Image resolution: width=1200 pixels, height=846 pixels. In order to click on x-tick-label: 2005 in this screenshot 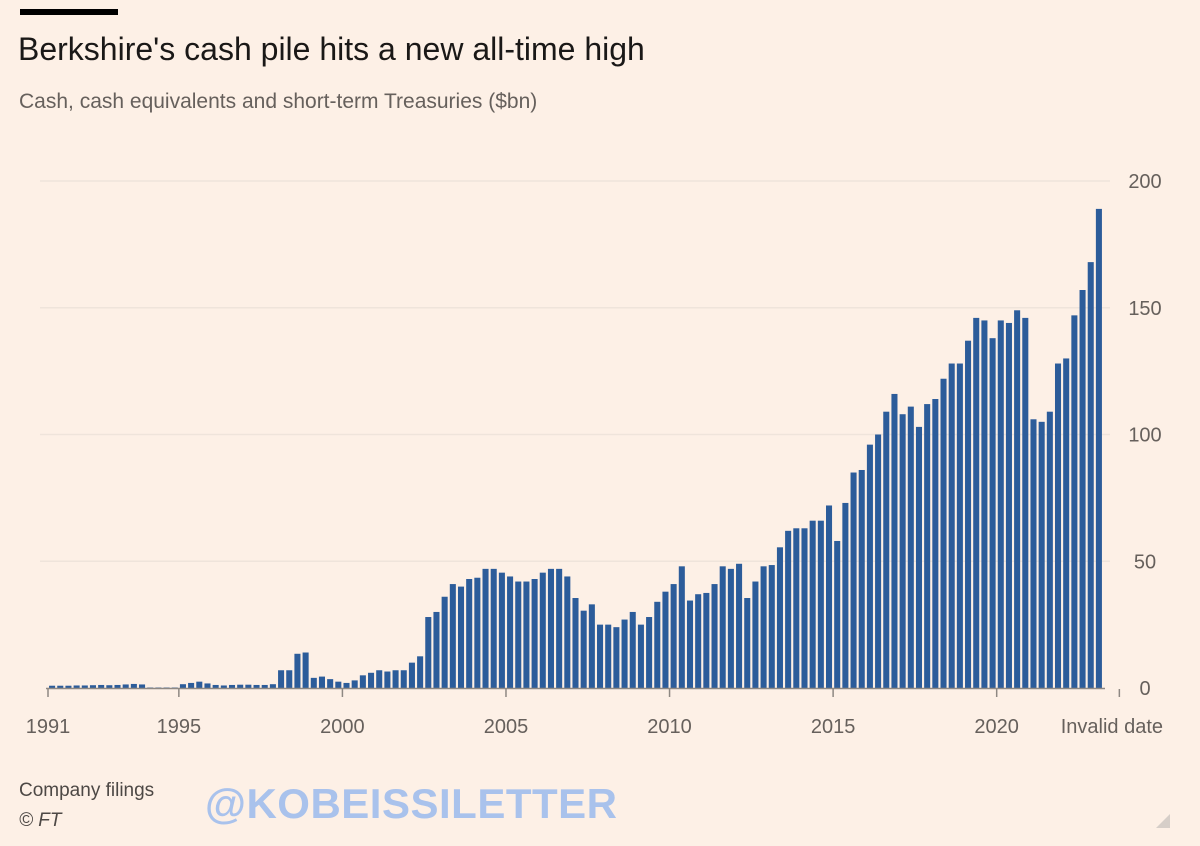, I will do `click(506, 727)`.